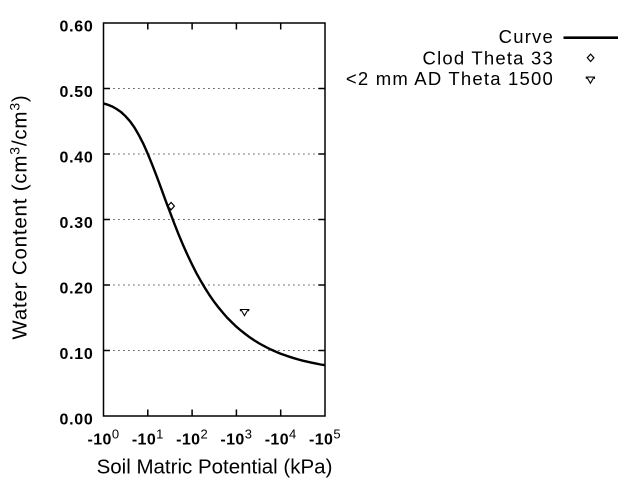 Image resolution: width=640 pixels, height=480 pixels. Describe the element at coordinates (488, 57) in the screenshot. I see `svg-text: Clod Theta 33` at that location.